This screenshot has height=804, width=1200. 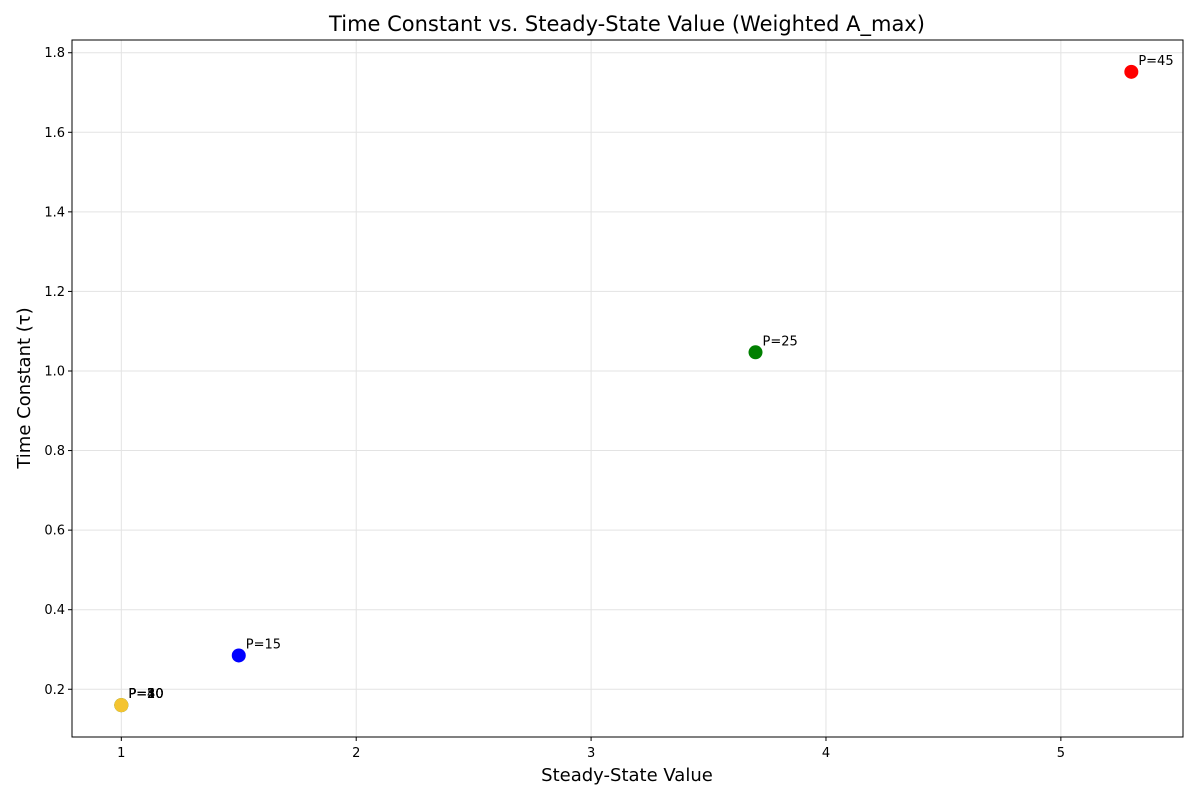 What do you see at coordinates (780, 341) in the screenshot?
I see `point-label: P=25` at bounding box center [780, 341].